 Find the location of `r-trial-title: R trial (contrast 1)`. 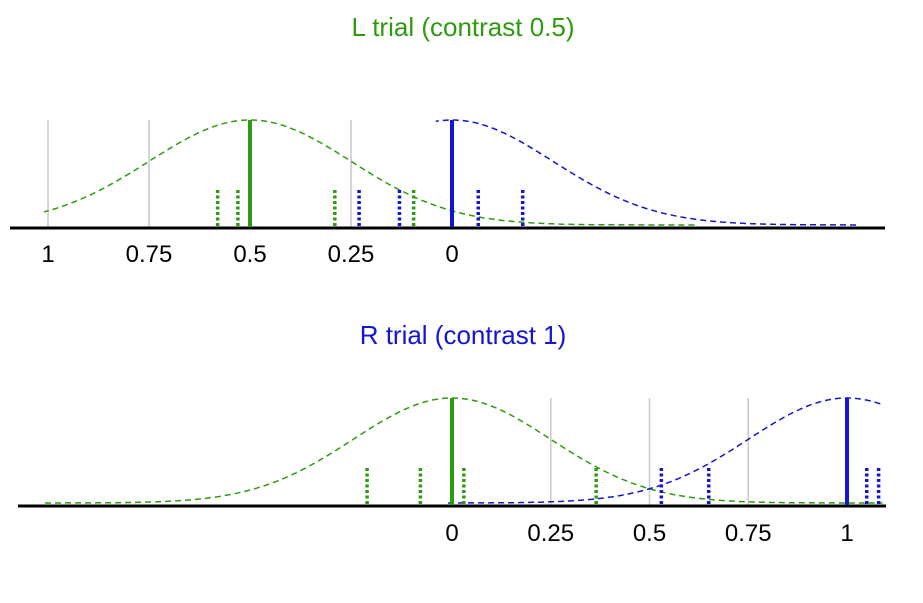

r-trial-title: R trial (contrast 1) is located at coordinates (463, 335).